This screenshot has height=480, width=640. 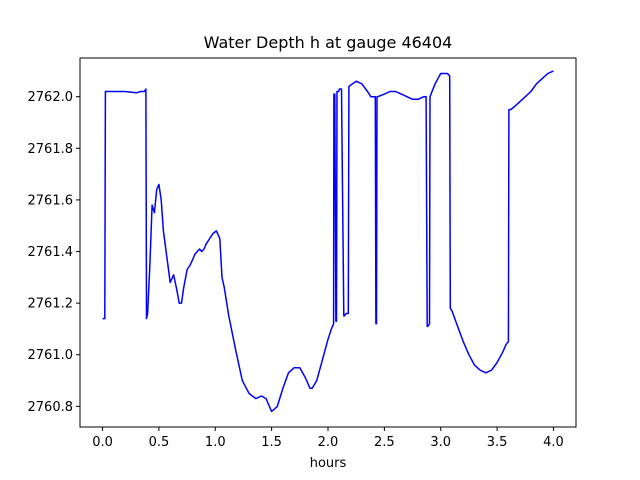 I want to click on y-tick-label: 2761.2, so click(x=51, y=304).